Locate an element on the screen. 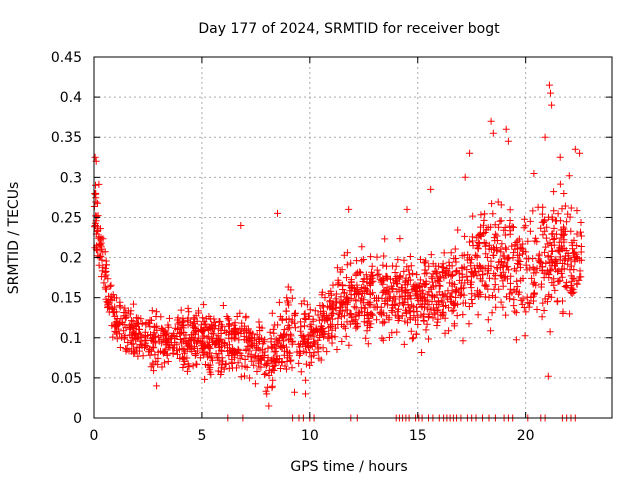 This screenshot has height=480, width=640. x-tick-label: 20 is located at coordinates (526, 436).